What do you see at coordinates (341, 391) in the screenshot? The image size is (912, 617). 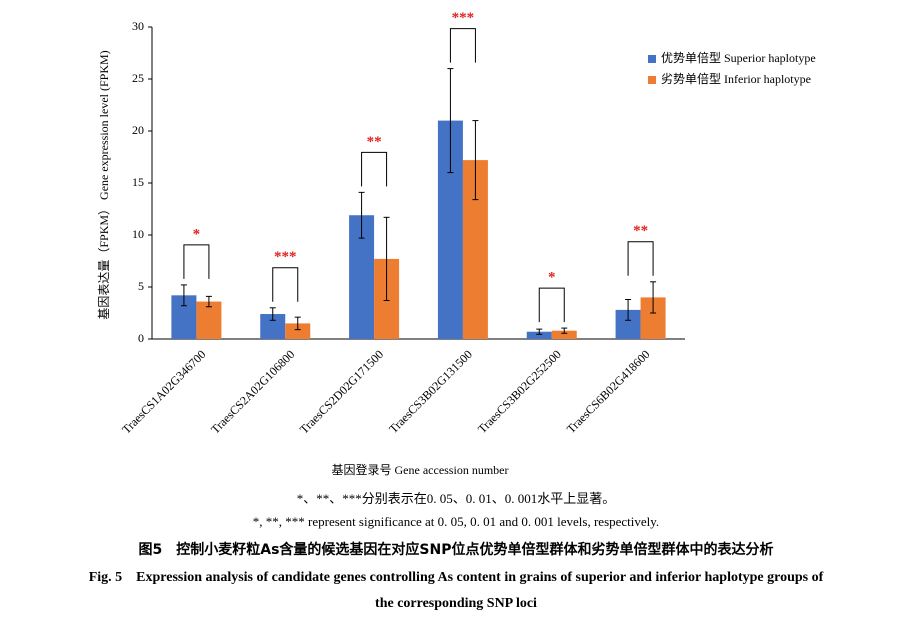 I see `x-tick-label: TraesCS2D02G171500` at bounding box center [341, 391].